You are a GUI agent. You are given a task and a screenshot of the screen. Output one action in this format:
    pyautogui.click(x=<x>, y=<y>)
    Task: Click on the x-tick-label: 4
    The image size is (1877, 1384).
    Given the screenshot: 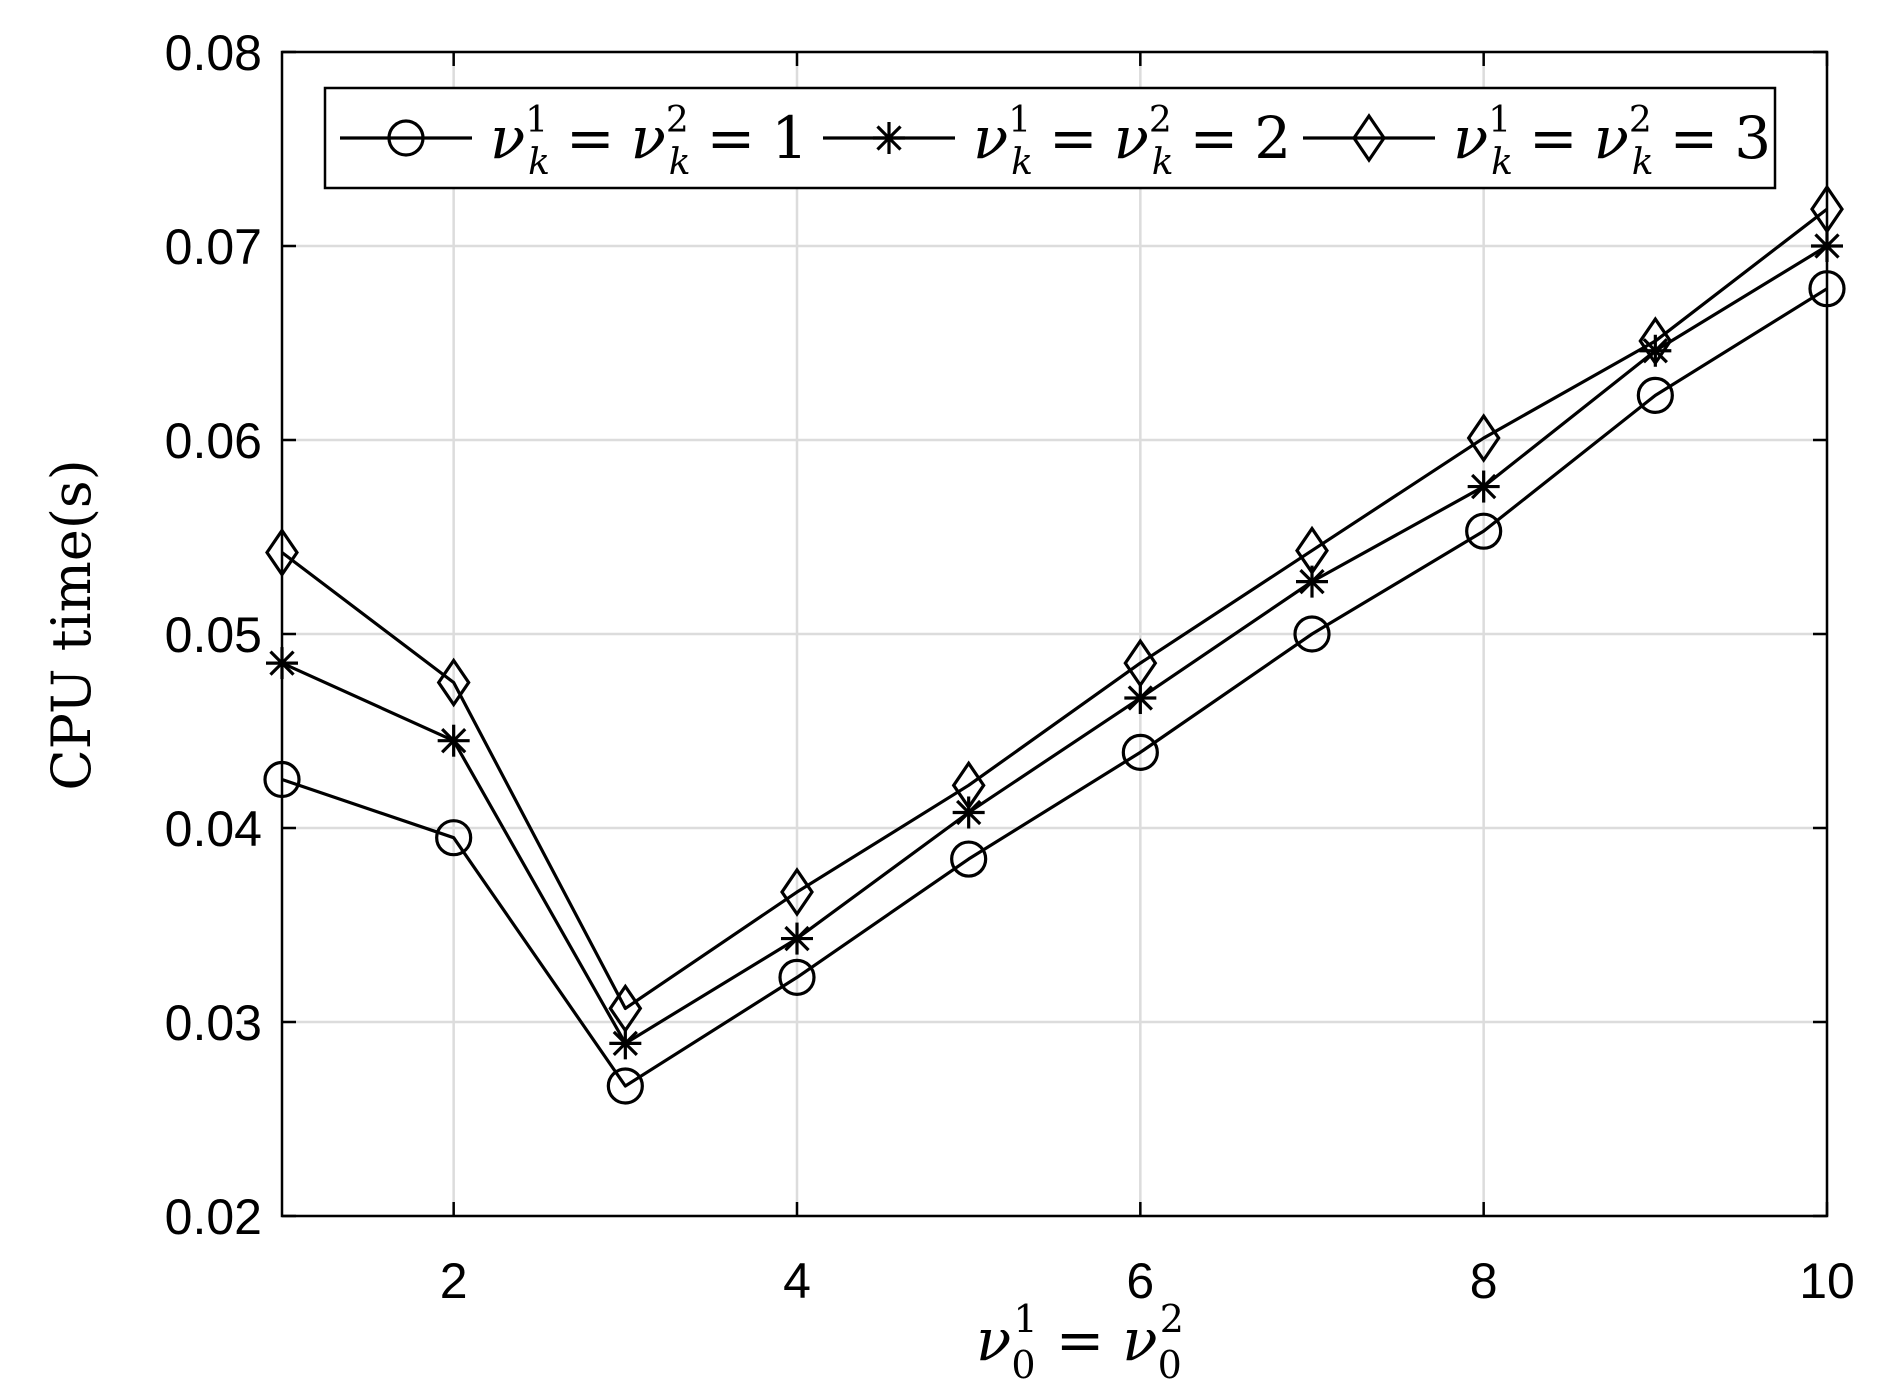 What is the action you would take?
    pyautogui.click(x=797, y=1281)
    